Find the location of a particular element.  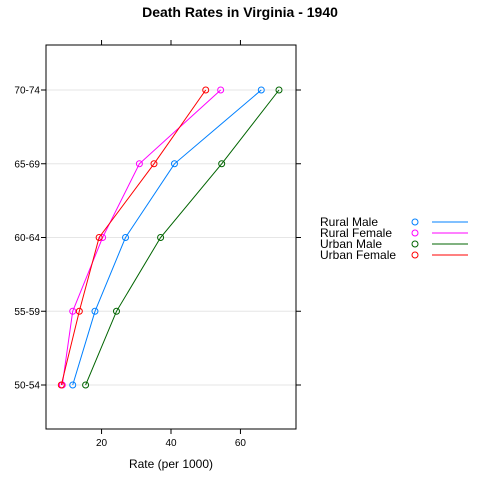

x-tick-label: 40 is located at coordinates (171, 443).